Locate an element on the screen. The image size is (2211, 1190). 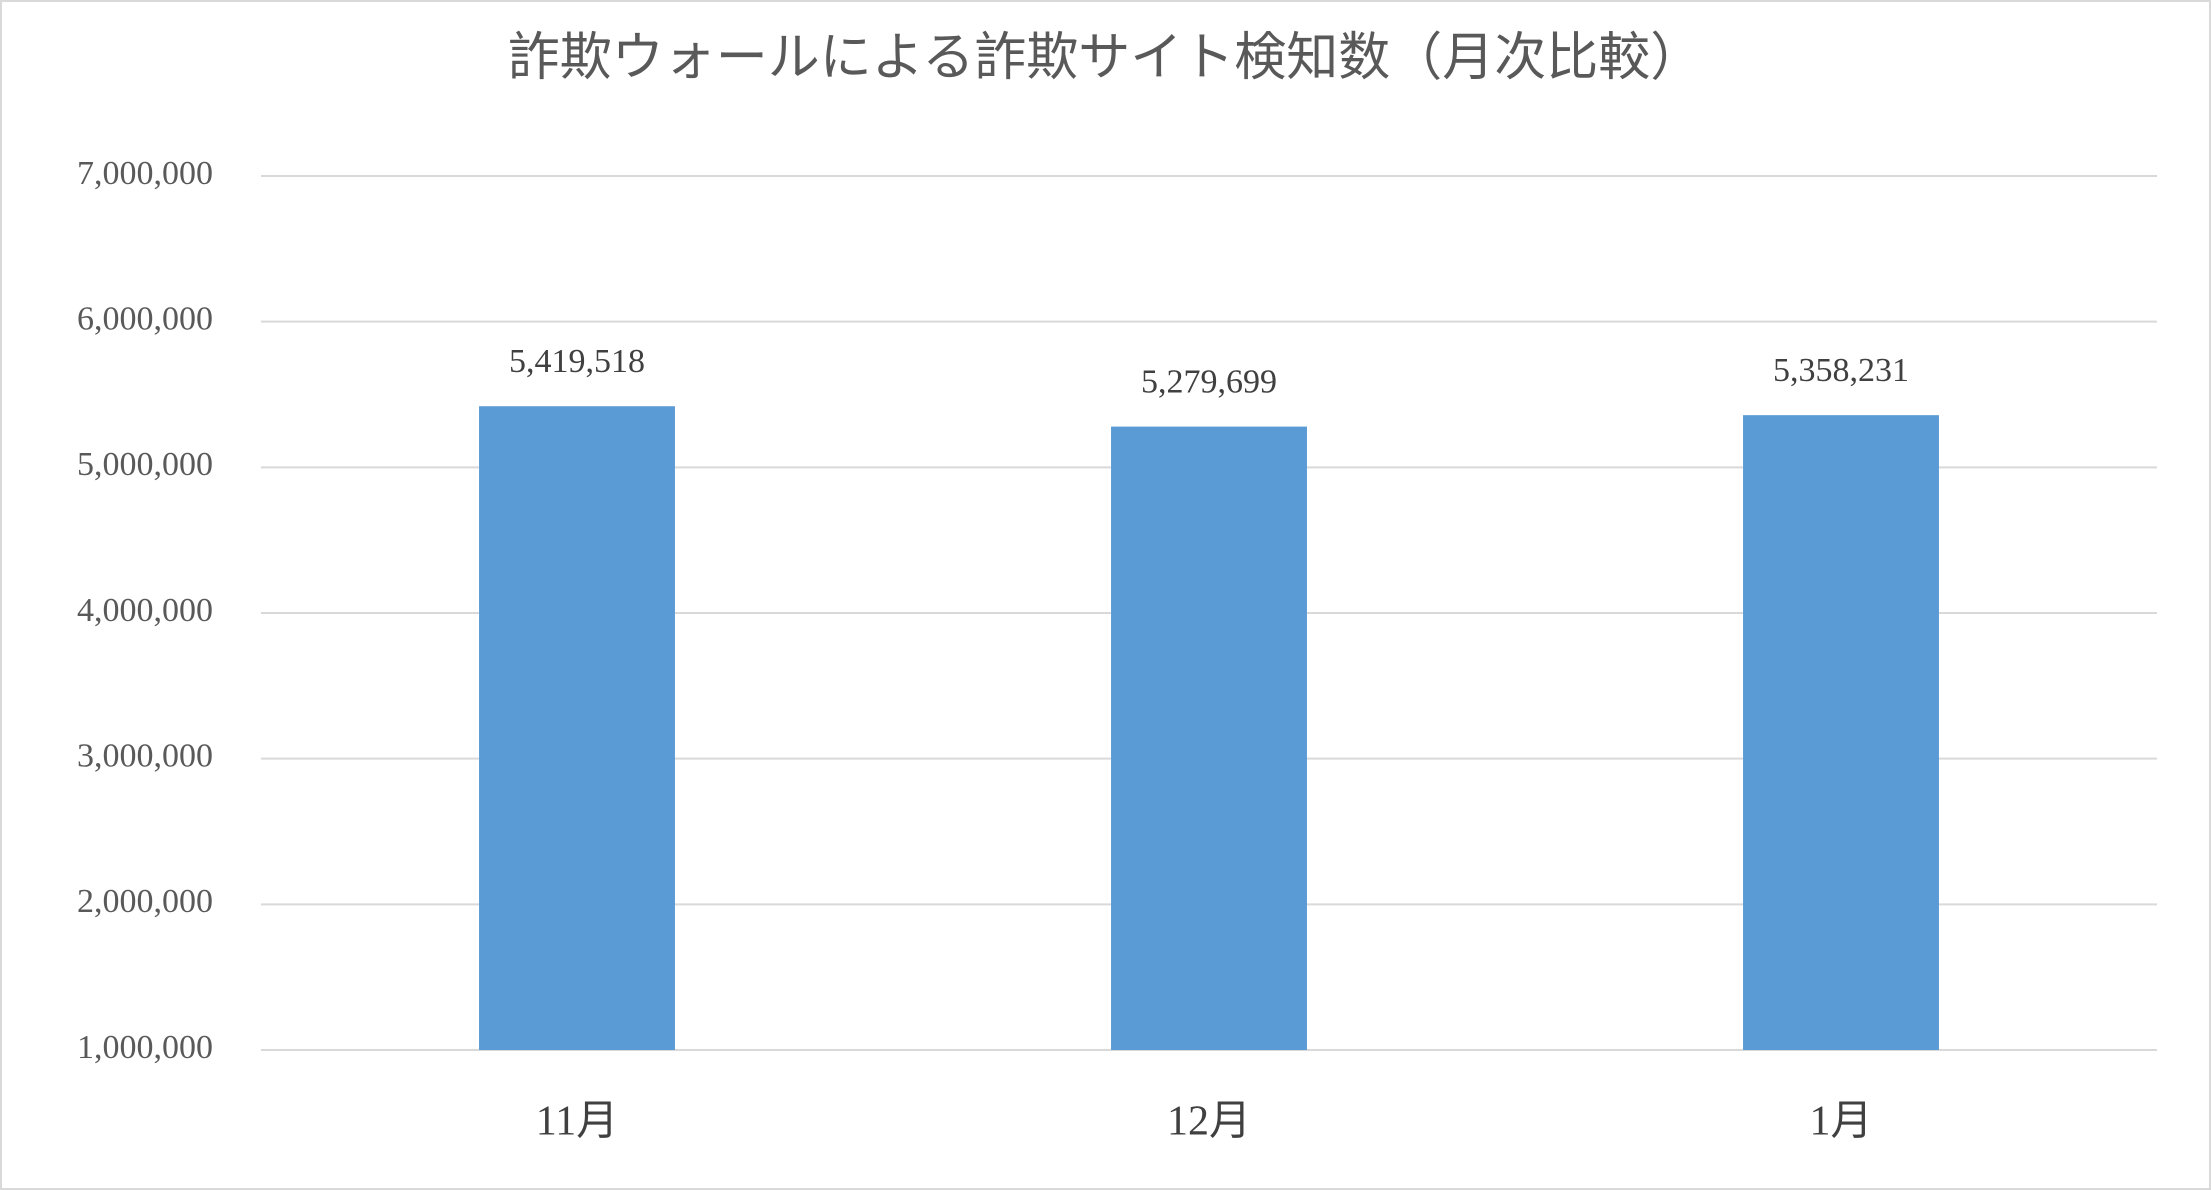
value-label: 5,279,699 is located at coordinates (1209, 381).